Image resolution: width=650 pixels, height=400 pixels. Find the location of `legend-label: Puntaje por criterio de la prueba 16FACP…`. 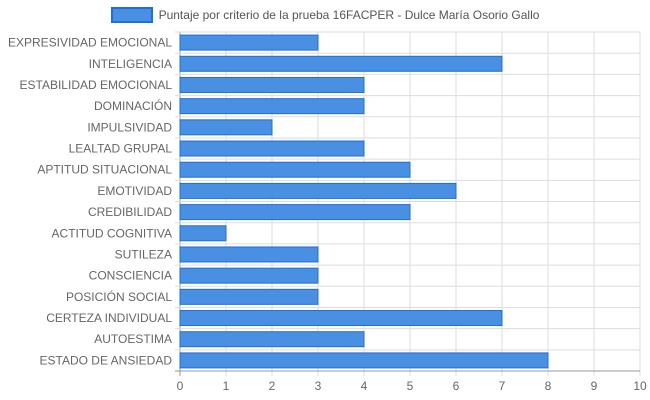

legend-label: Puntaje por criterio de la prueba 16FACP… is located at coordinates (349, 15).